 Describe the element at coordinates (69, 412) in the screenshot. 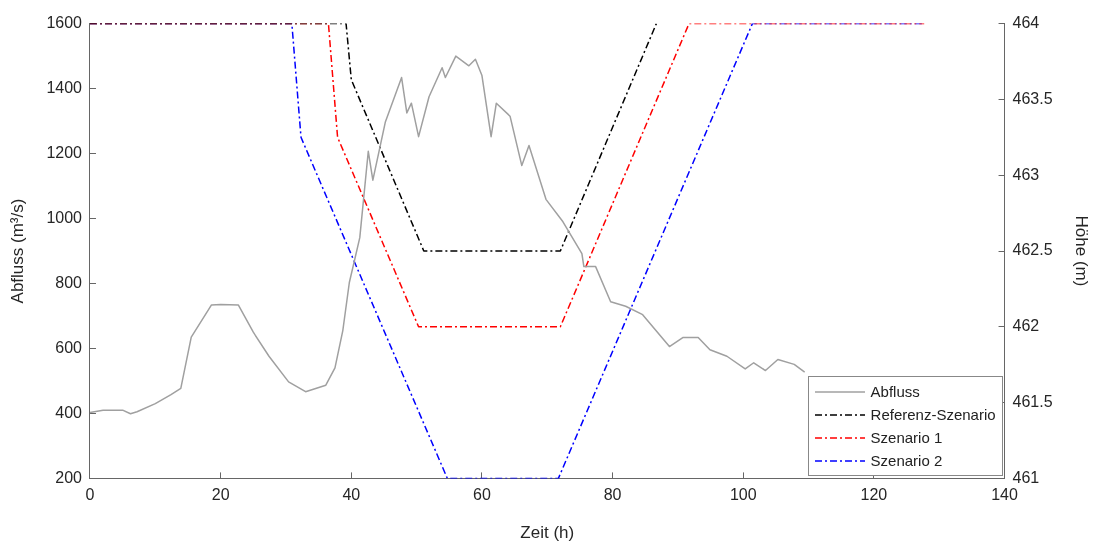

I see `y-tick-label: 400` at that location.